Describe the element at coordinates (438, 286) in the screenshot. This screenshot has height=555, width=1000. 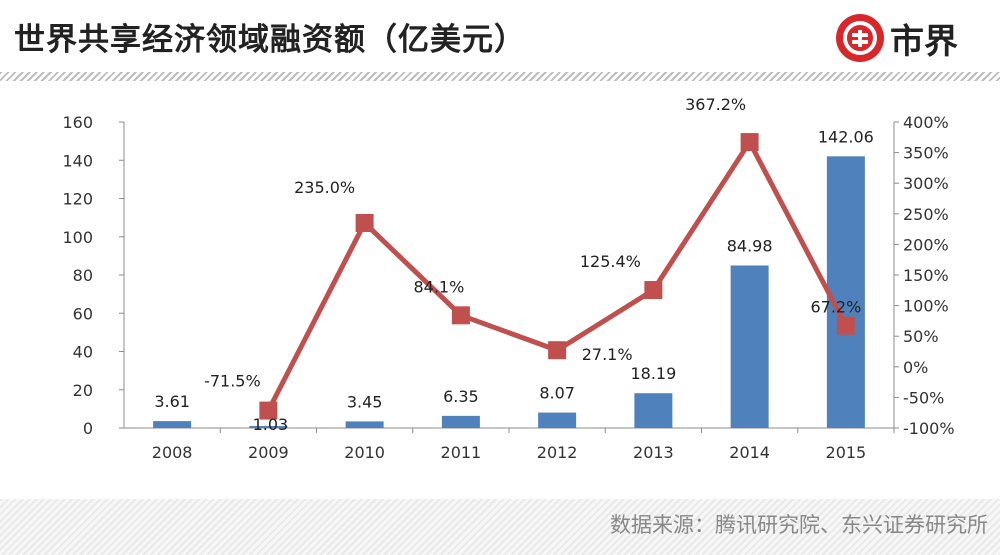
I see `growth-value-label: 84.1%` at that location.